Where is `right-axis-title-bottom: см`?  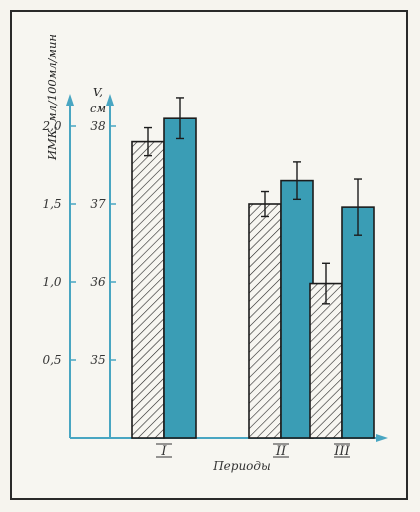
right-axis-title-bottom: см is located at coordinates (98, 108).